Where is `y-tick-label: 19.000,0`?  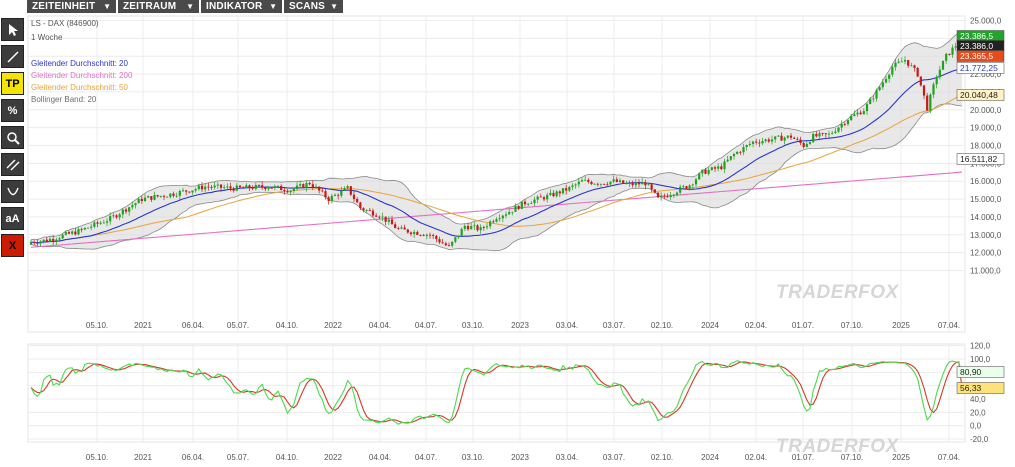
y-tick-label: 19.000,0 is located at coordinates (986, 128).